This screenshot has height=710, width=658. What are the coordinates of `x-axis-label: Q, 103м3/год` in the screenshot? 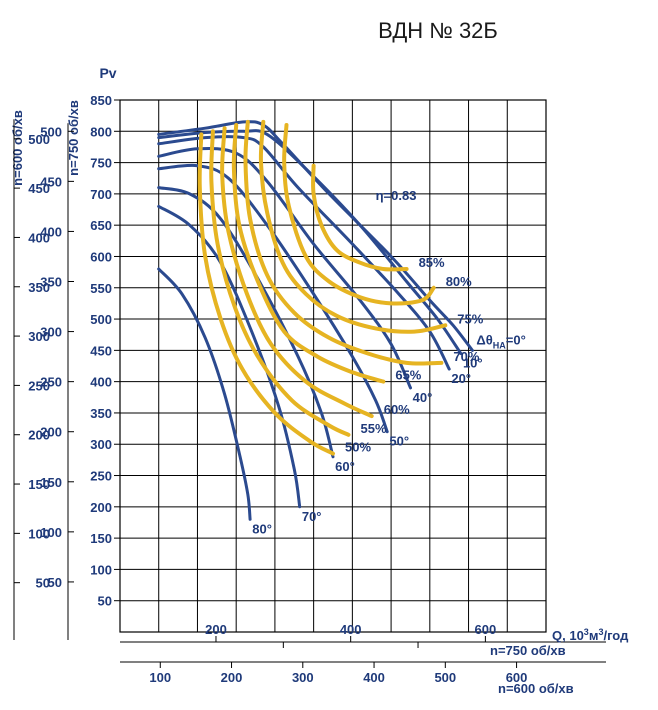 It's located at (590, 635).